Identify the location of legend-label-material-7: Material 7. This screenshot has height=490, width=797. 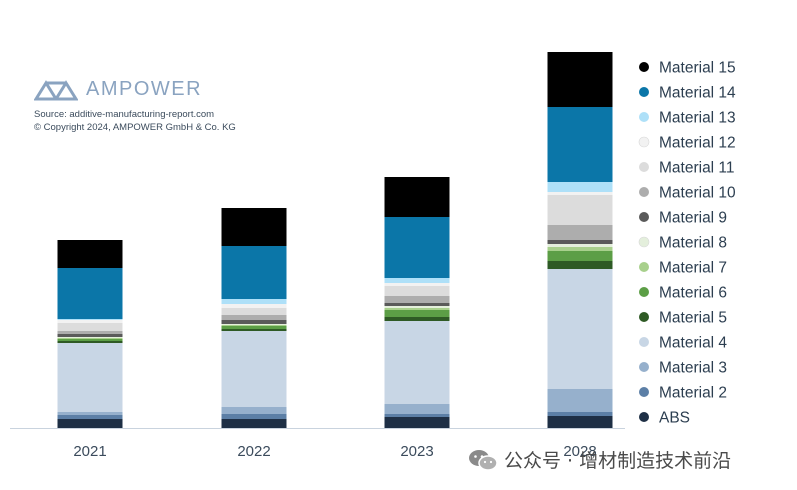
(693, 268).